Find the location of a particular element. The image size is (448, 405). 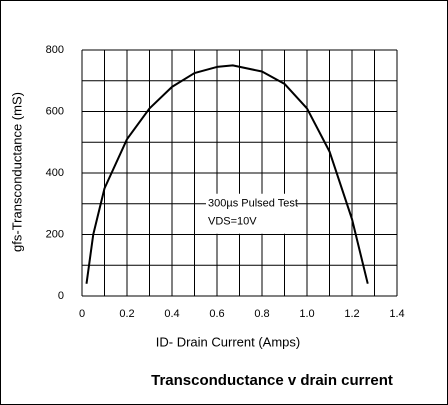

x-tick-label: 0.2 is located at coordinates (126, 314).